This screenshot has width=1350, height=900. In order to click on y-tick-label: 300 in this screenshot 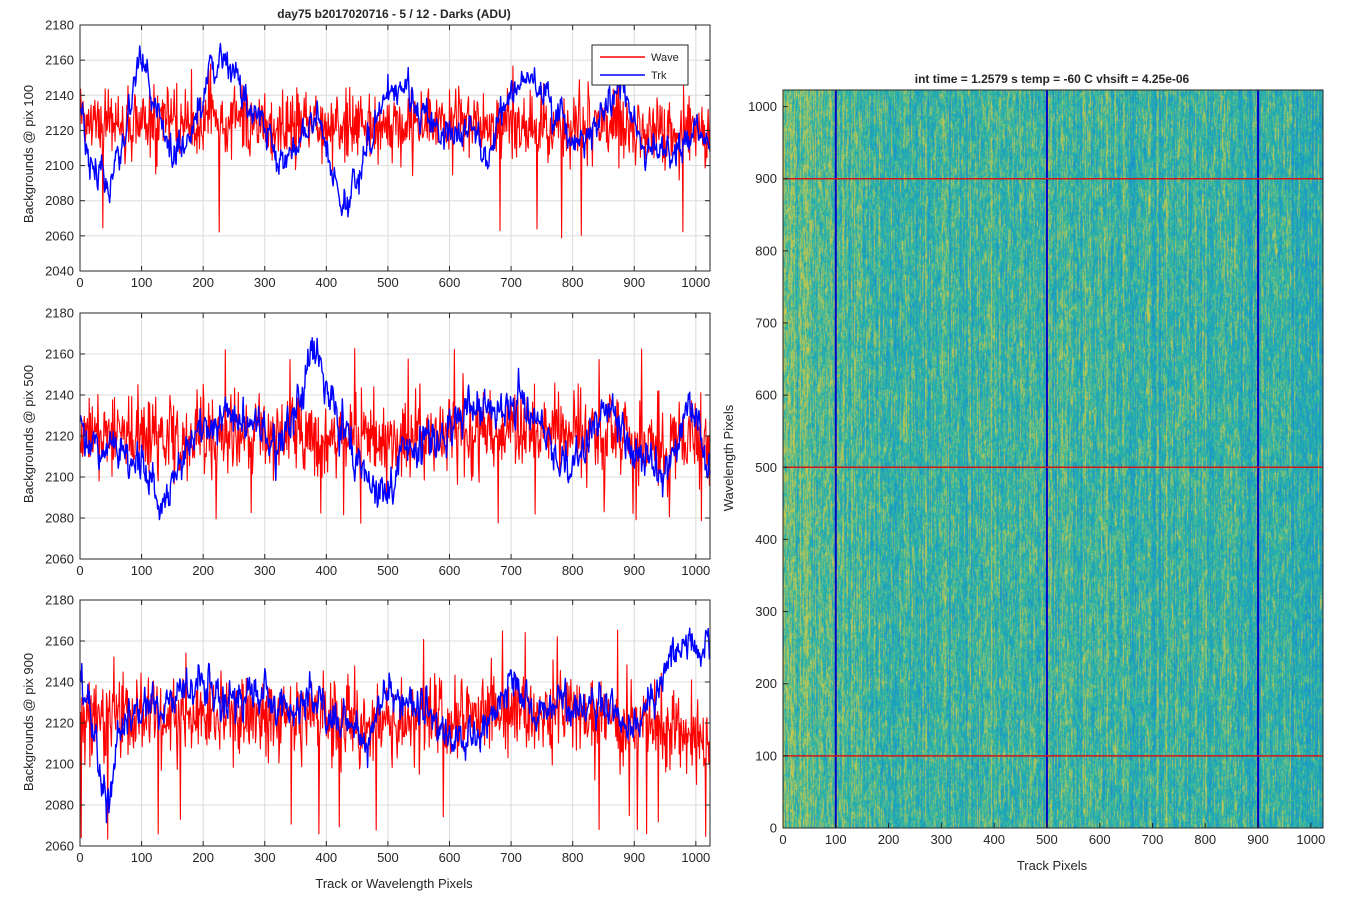, I will do `click(766, 611)`.